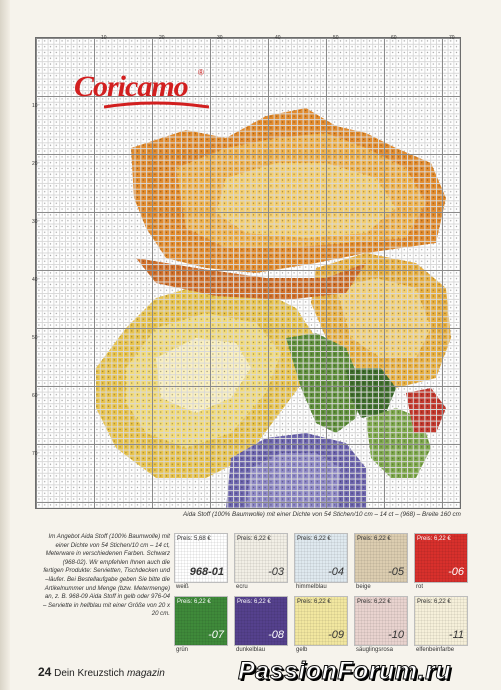 This screenshot has width=501, height=690. Describe the element at coordinates (441, 558) in the screenshot. I see `fabric-swatch: Preis: 6,22 € -06` at that location.